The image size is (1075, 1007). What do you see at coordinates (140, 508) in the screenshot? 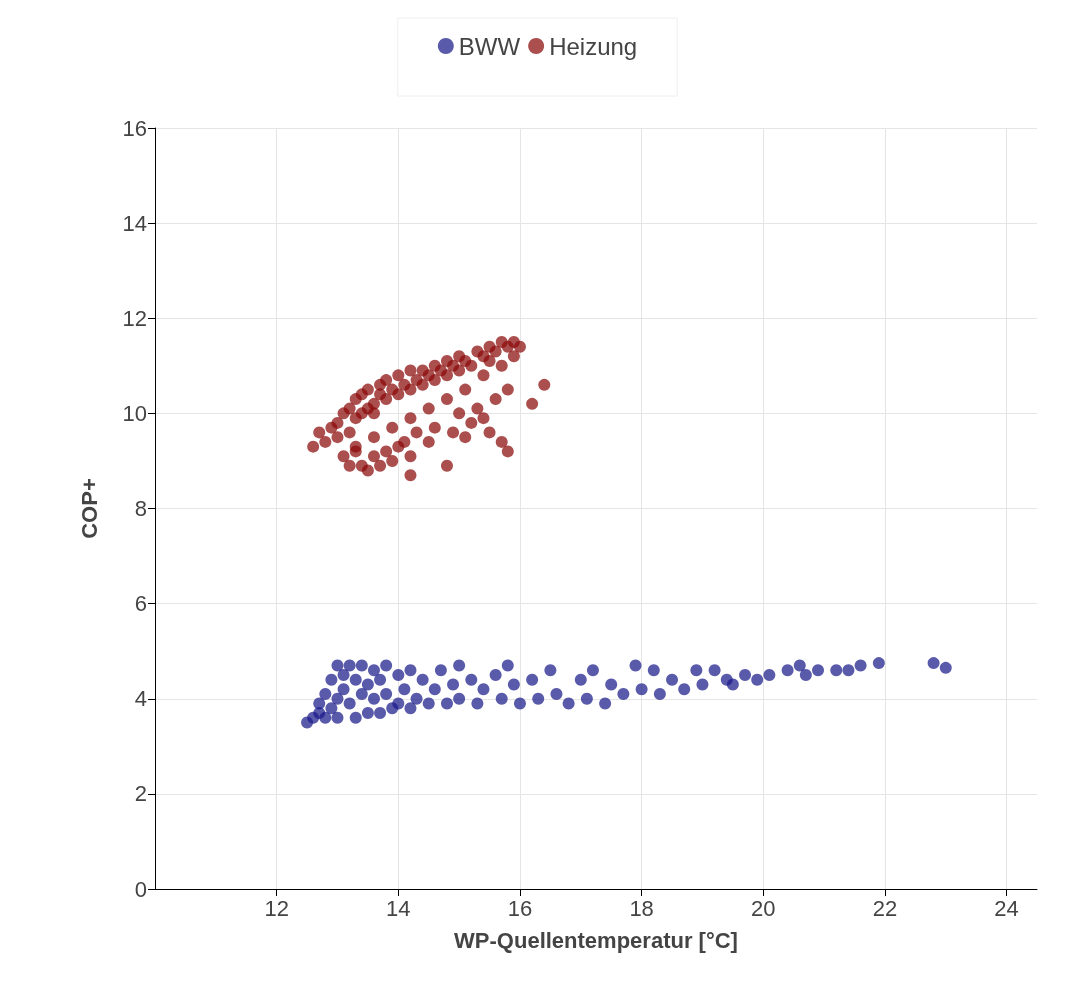
I see `y-tick-label: 8` at bounding box center [140, 508].